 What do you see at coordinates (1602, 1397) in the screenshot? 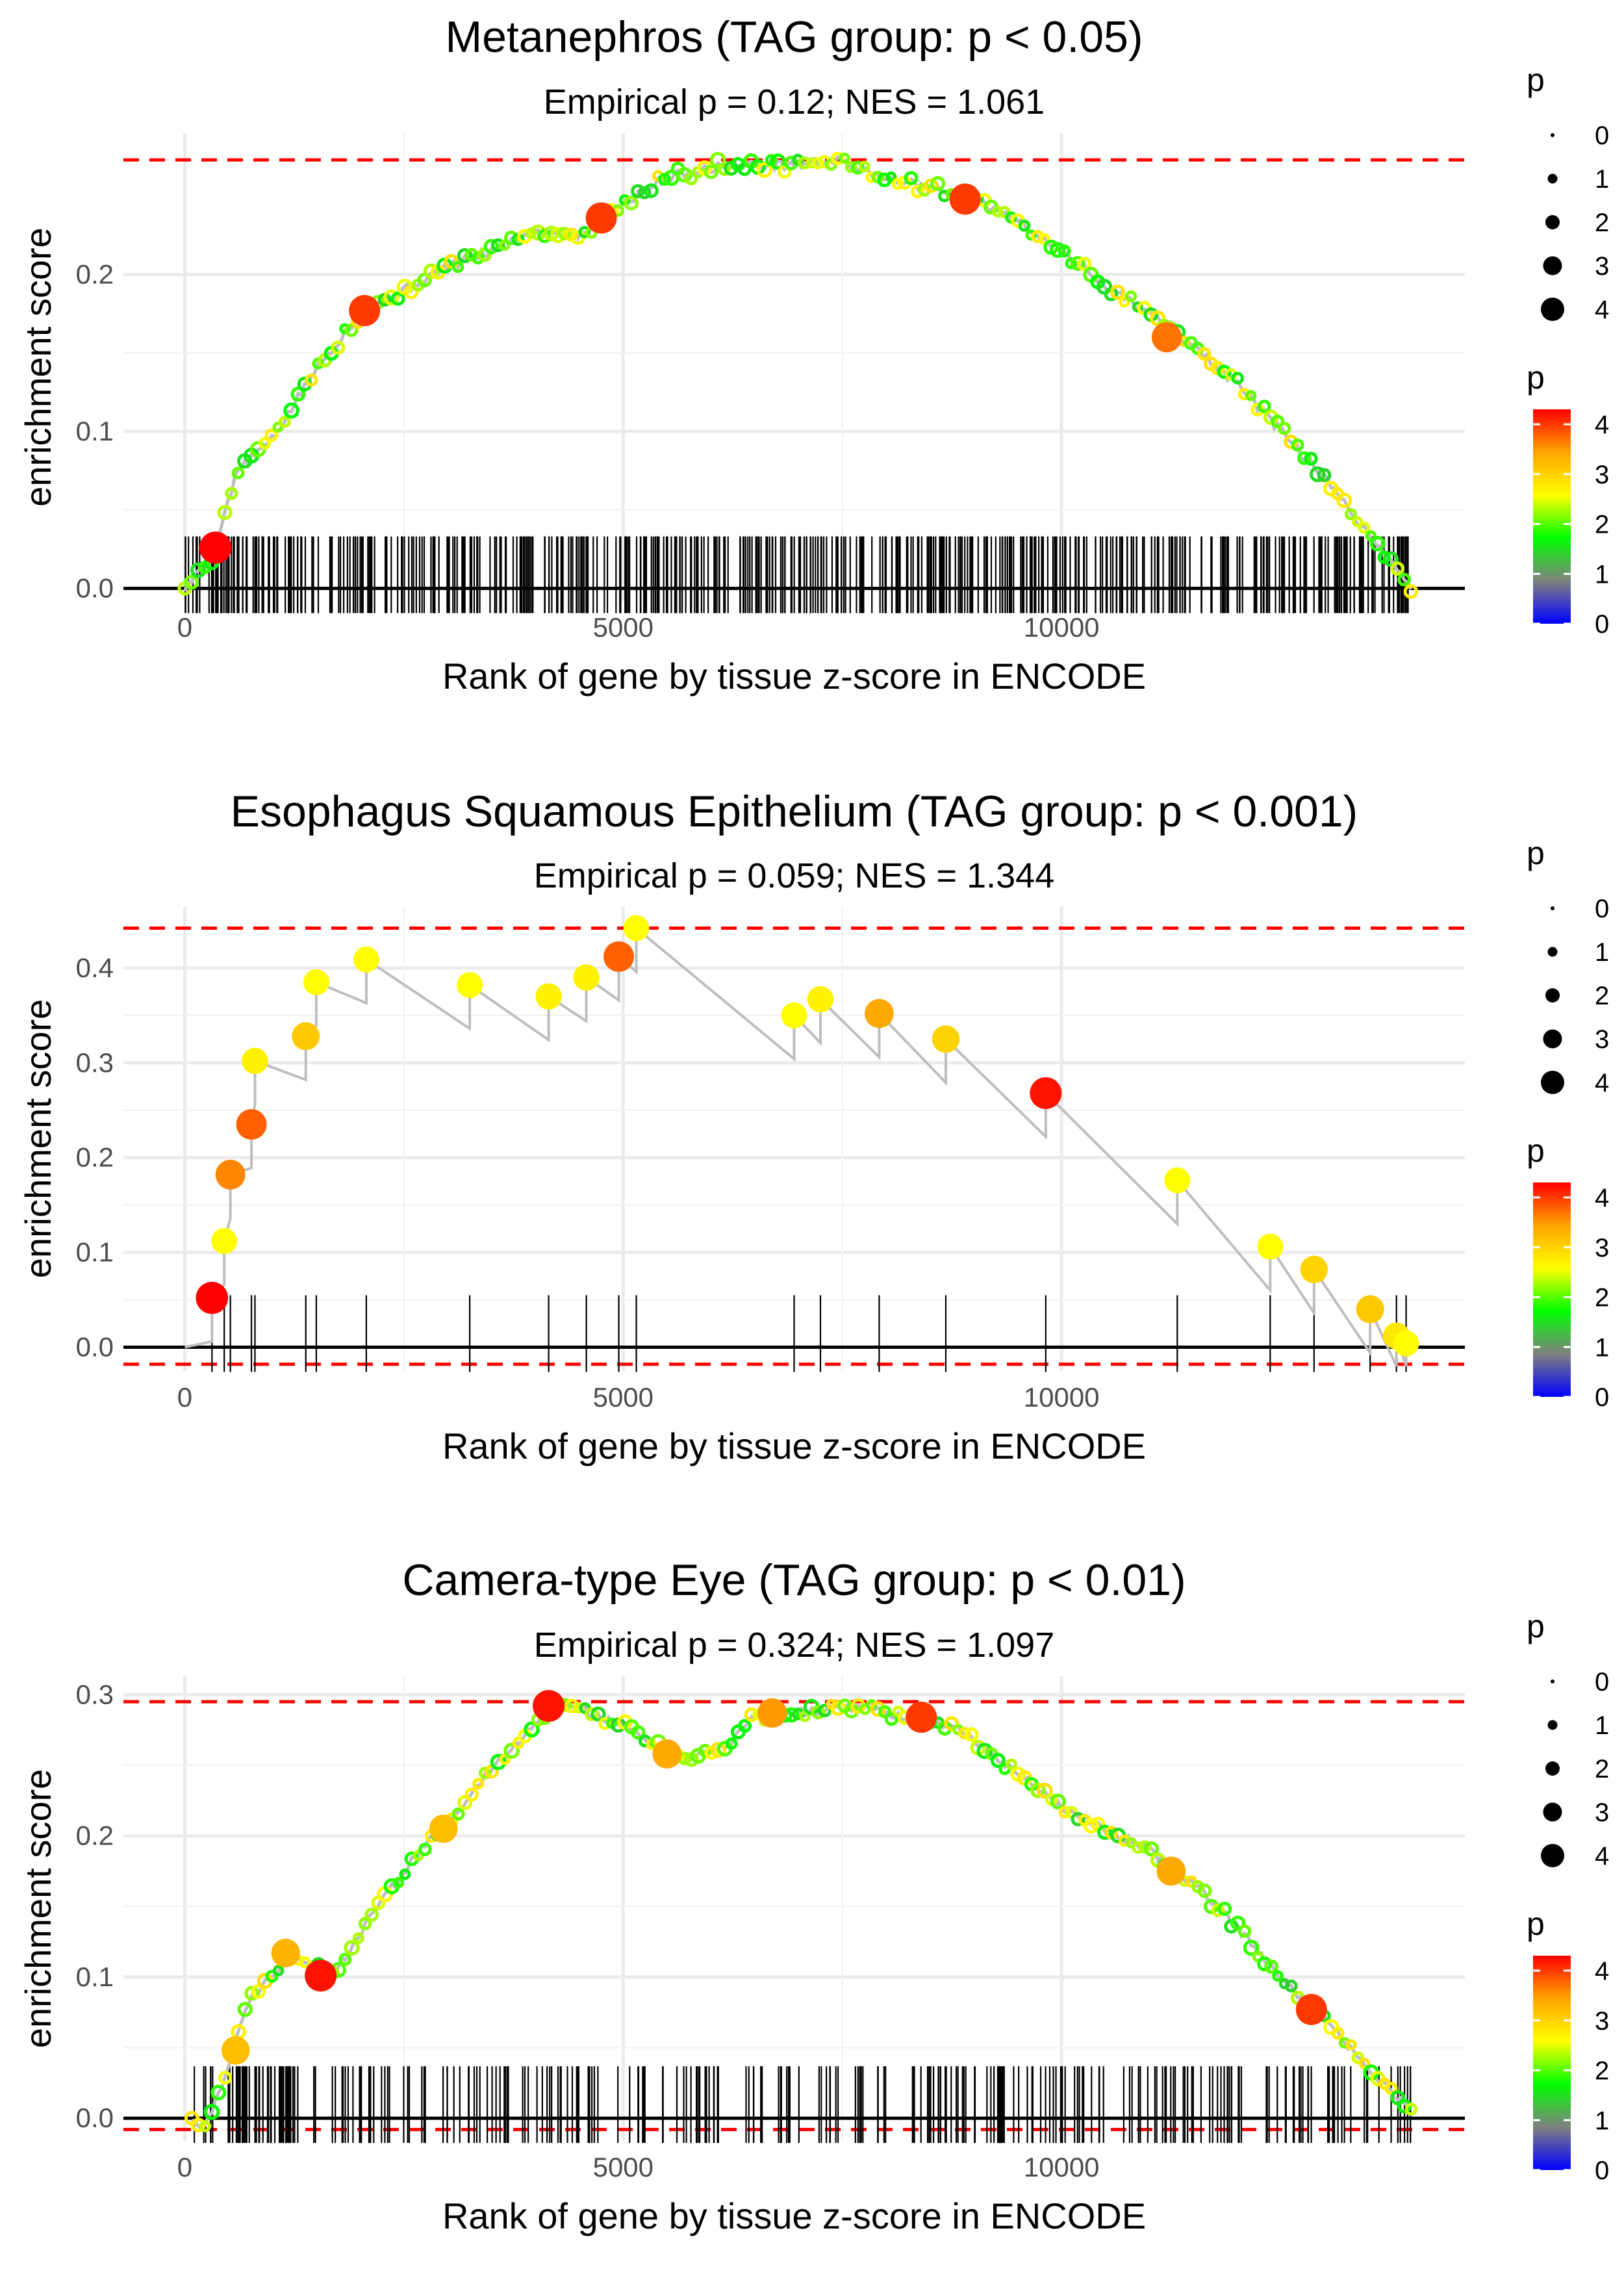
I see `colorbar-label: 0` at bounding box center [1602, 1397].